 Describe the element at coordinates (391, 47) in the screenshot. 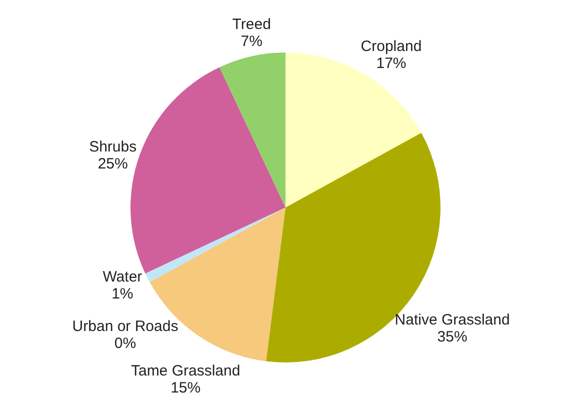

I see `slice-label: Cropland` at that location.